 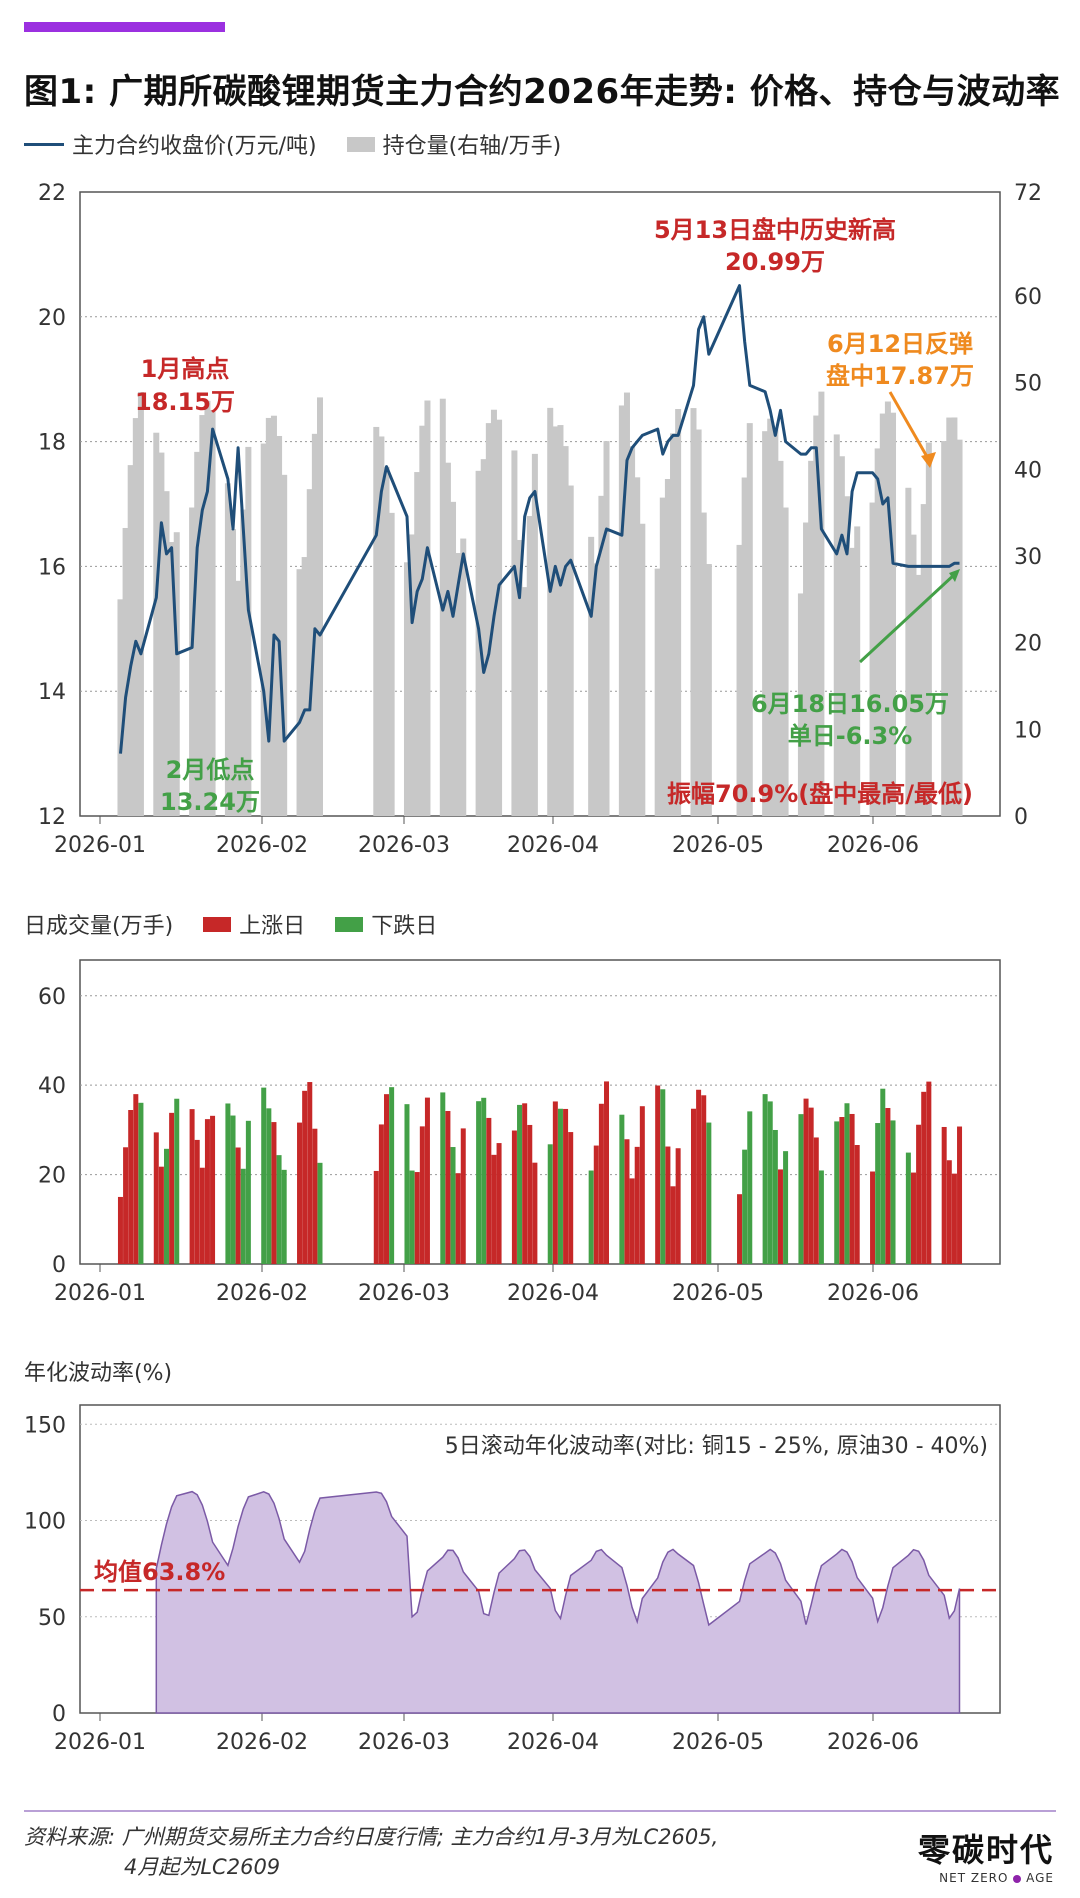 I want to click on price-legend: 主力合约收盘价(万元/吨) 持仓量(右轴/万手), so click(x=307, y=144).